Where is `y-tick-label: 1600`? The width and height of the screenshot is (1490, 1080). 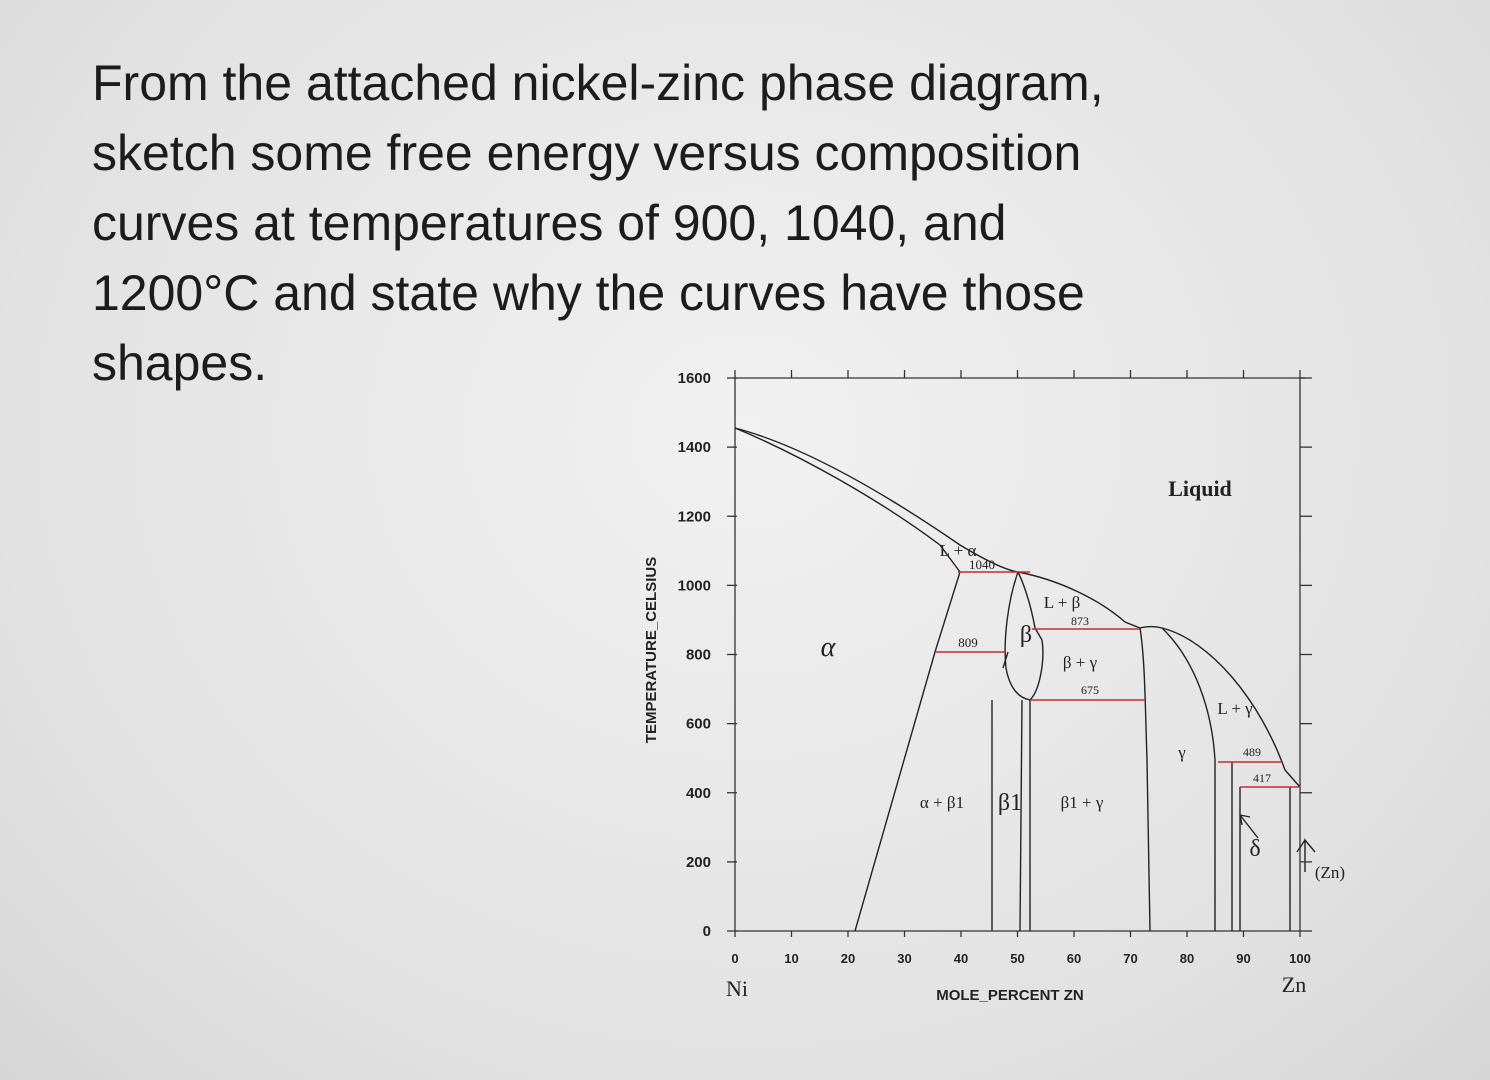 y-tick-label: 1600 is located at coordinates (694, 378).